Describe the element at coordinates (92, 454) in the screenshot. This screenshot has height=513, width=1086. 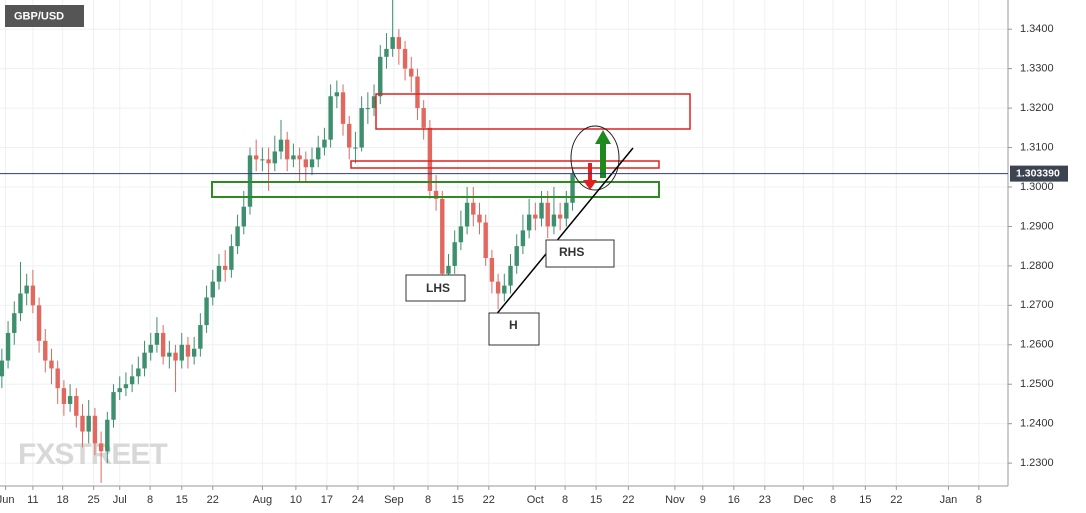
I see `watermark: FXSTREET` at that location.